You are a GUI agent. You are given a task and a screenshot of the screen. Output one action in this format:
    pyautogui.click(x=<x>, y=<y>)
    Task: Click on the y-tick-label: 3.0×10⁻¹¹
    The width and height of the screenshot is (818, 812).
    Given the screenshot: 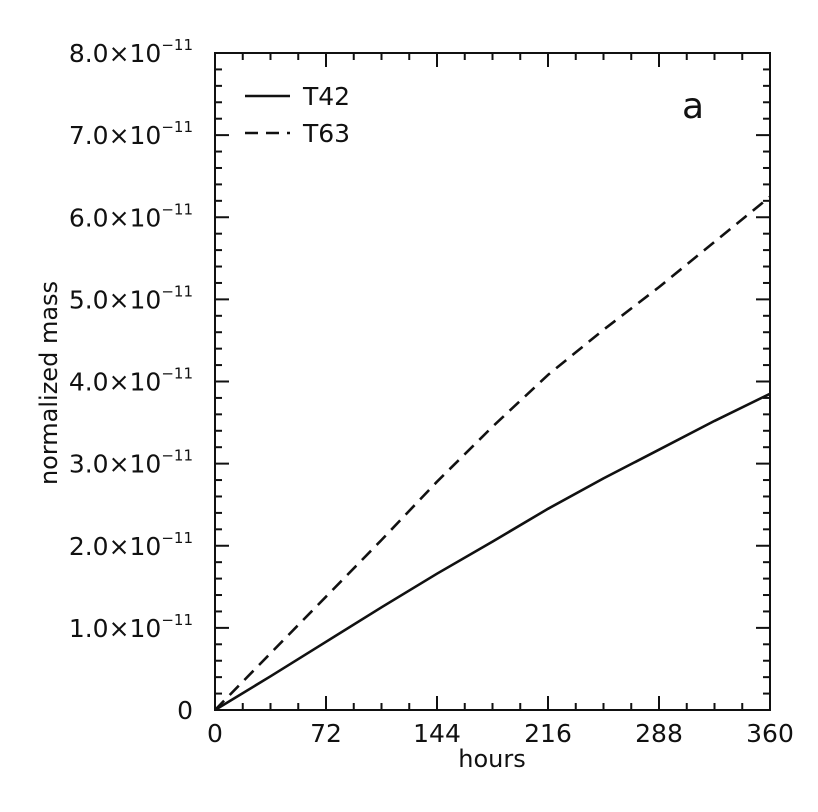 What is the action you would take?
    pyautogui.click(x=131, y=463)
    